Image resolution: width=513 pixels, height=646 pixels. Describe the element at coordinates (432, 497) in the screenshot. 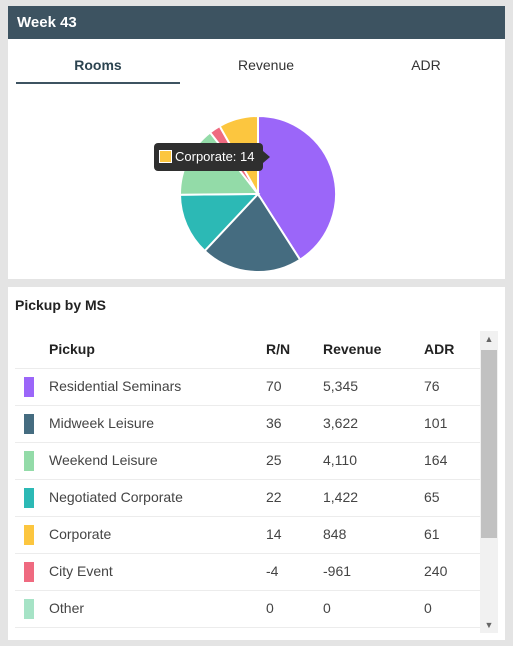

I see `adr-value: 65` at that location.